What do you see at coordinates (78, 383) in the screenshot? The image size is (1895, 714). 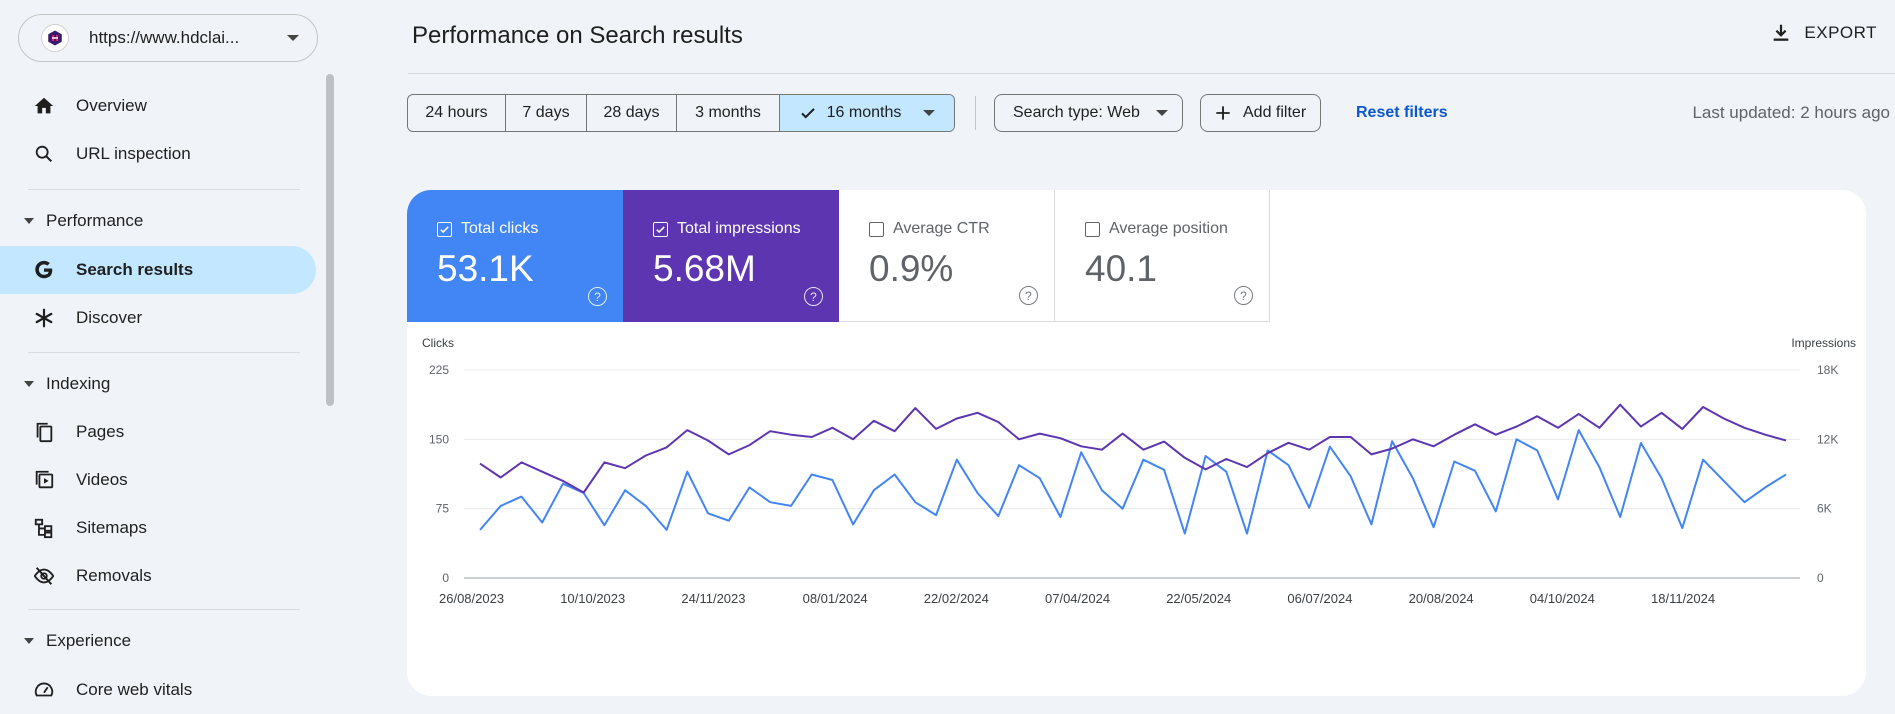 I see `section-label: Indexing` at bounding box center [78, 383].